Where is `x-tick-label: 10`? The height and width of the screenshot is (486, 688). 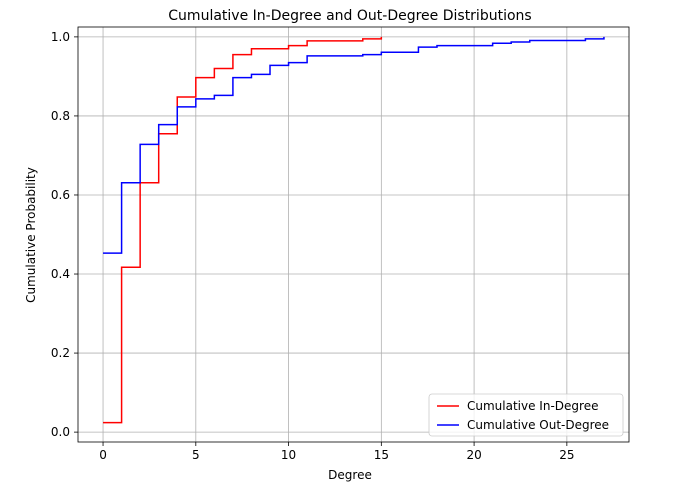 x-tick-label: 10 is located at coordinates (288, 455).